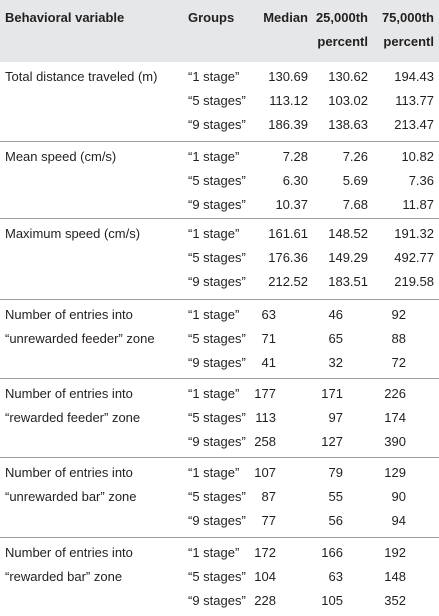 This screenshot has height=616, width=439. Describe the element at coordinates (288, 76) in the screenshot. I see `median-value: 130.69` at that location.